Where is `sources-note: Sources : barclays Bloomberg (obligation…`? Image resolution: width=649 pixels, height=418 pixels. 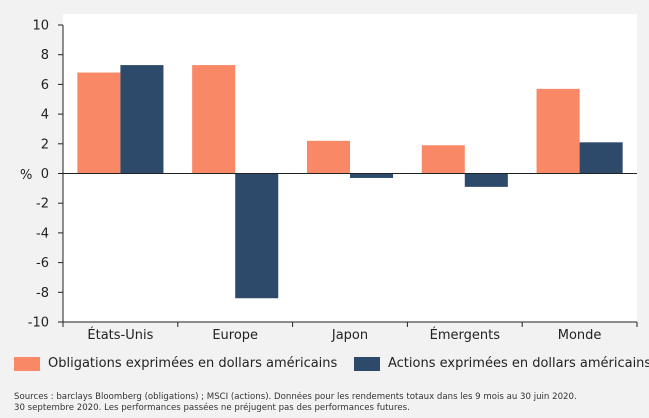
sources-note: Sources : barclays Bloomberg (obligation… is located at coordinates (329, 403).